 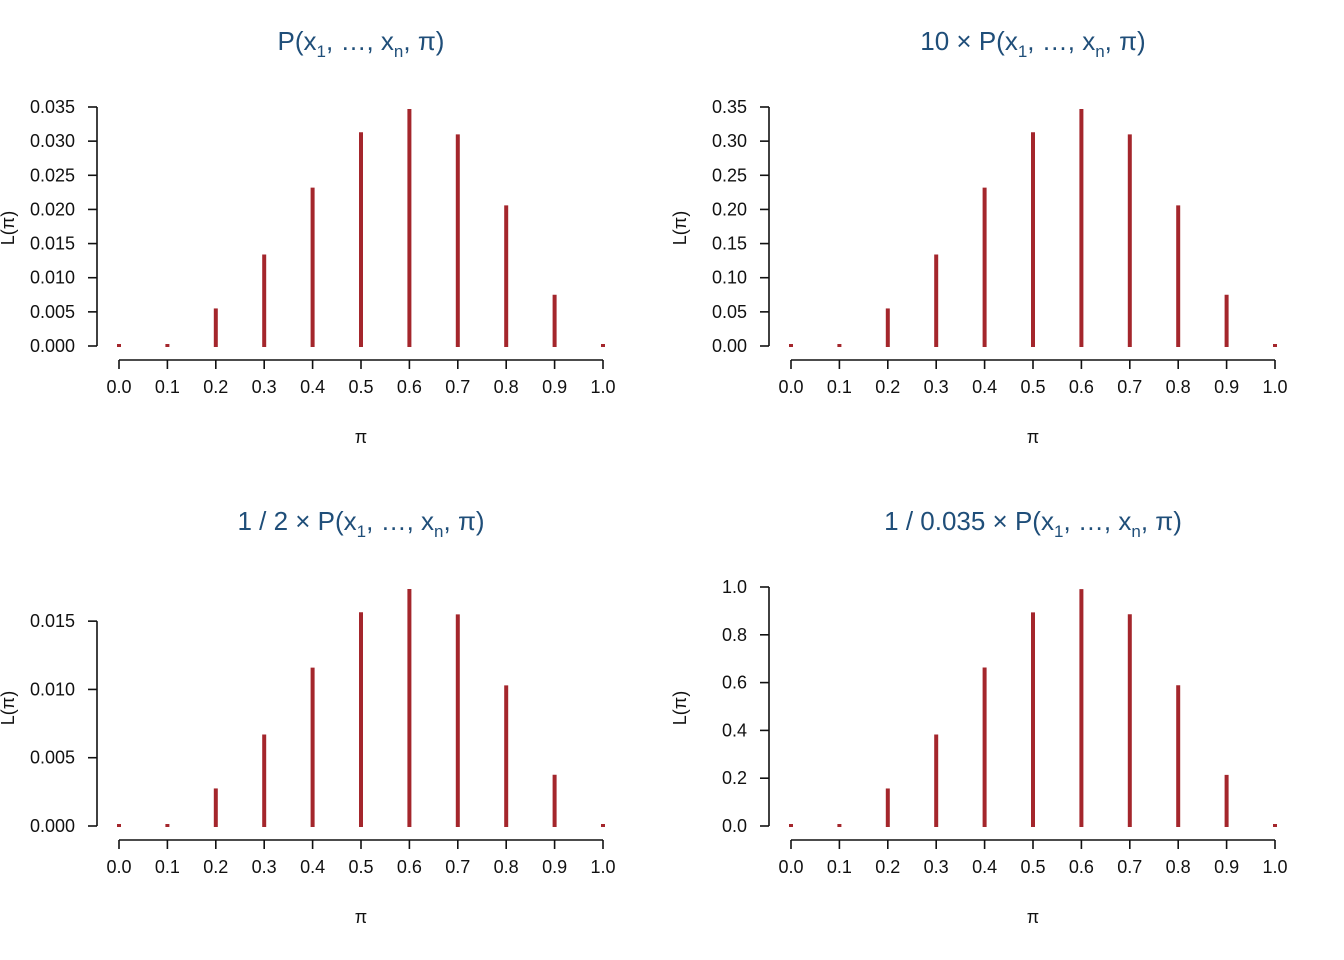 What do you see at coordinates (729, 244) in the screenshot?
I see `y-tick-label: 0.15` at bounding box center [729, 244].